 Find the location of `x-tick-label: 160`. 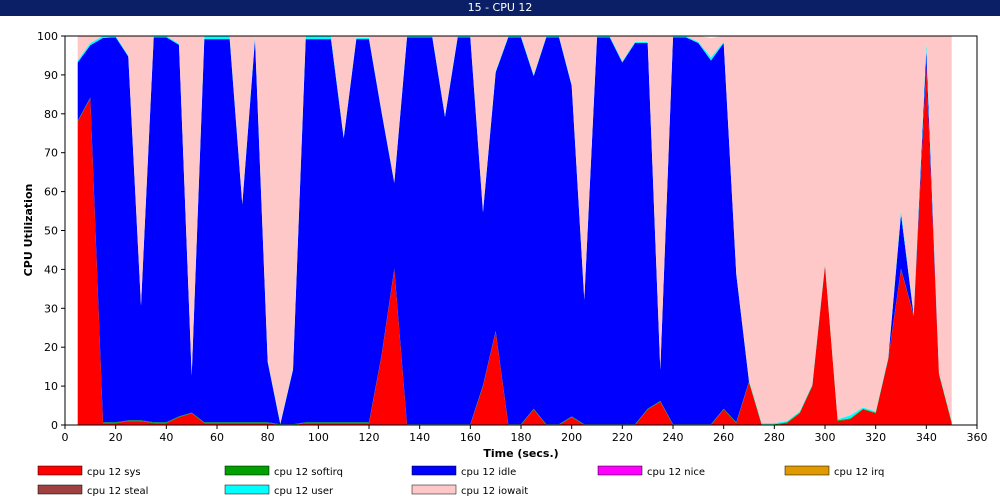

x-tick-label: 160 is located at coordinates (470, 437).